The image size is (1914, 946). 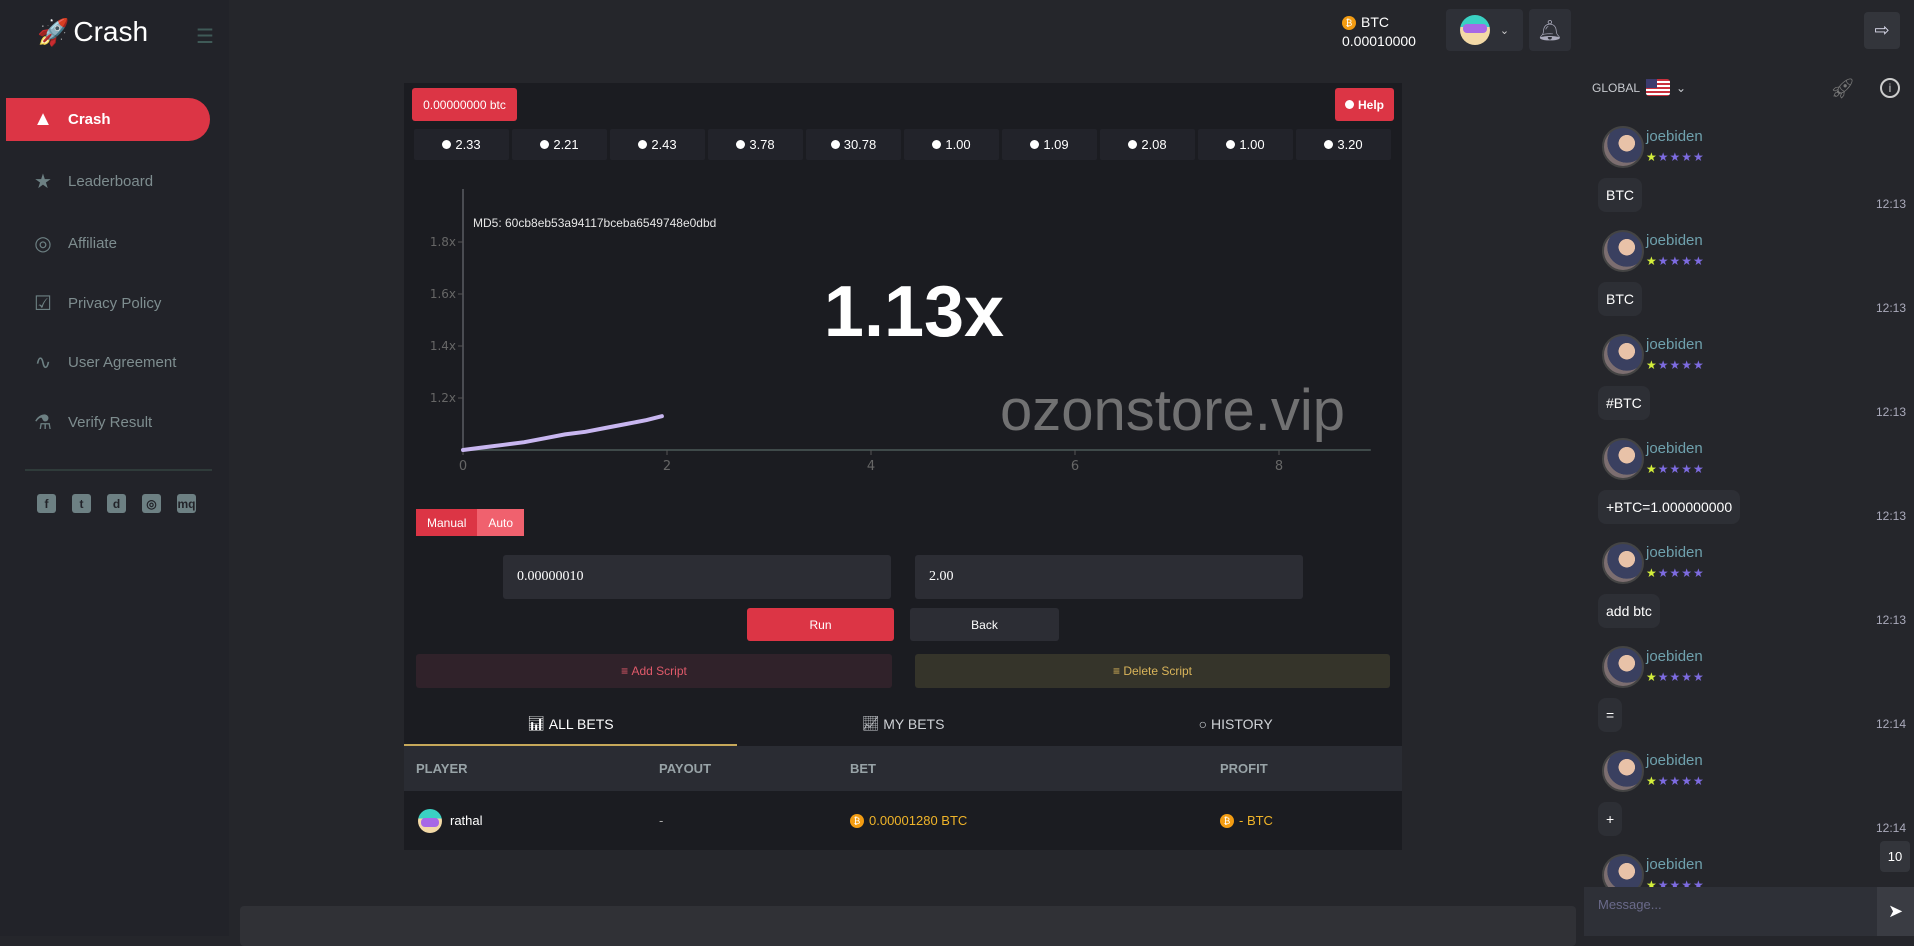 I want to click on dribbble-icon: ◎, so click(x=151, y=503).